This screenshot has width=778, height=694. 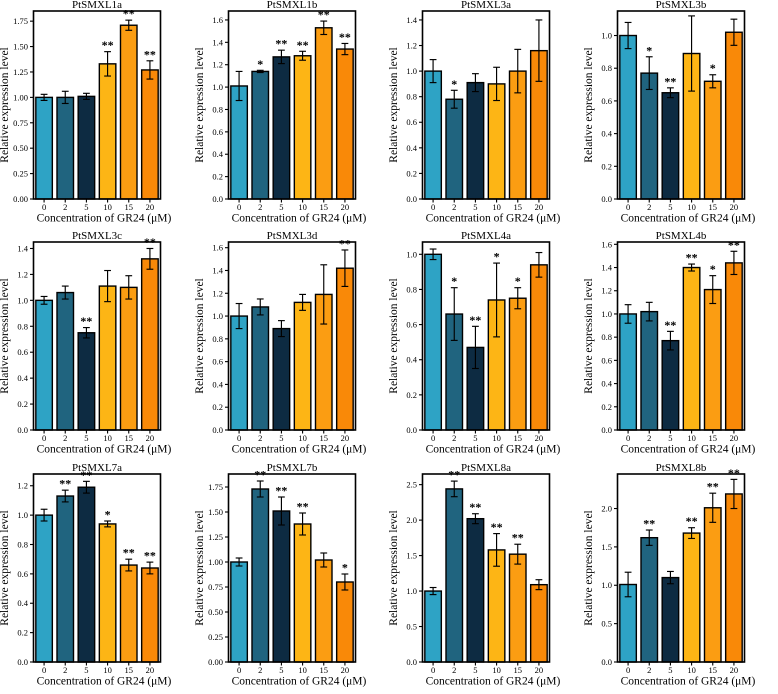 I want to click on y-tick-label: 1.2, so click(x=217, y=294).